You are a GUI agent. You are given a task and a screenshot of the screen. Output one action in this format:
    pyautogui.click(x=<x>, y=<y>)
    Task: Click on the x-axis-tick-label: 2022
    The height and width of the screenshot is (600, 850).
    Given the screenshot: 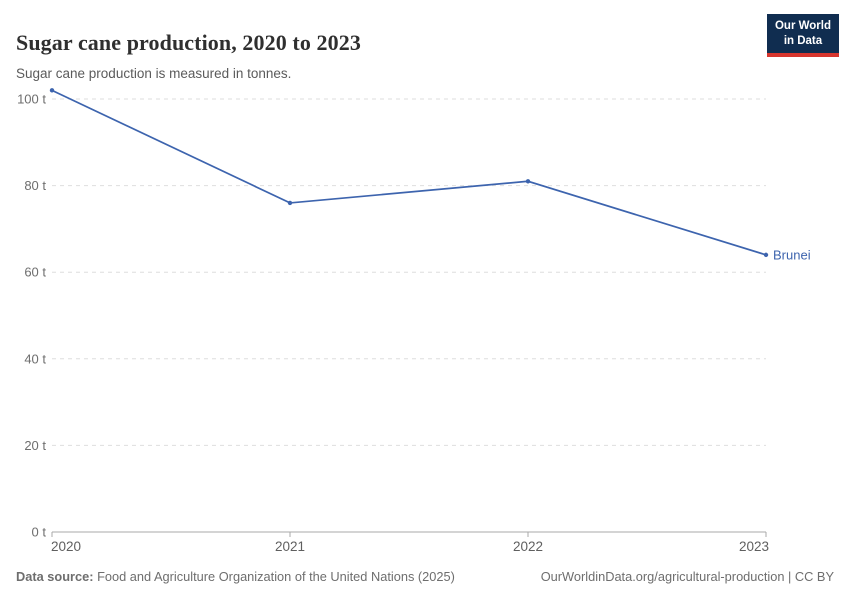 What is the action you would take?
    pyautogui.click(x=528, y=546)
    